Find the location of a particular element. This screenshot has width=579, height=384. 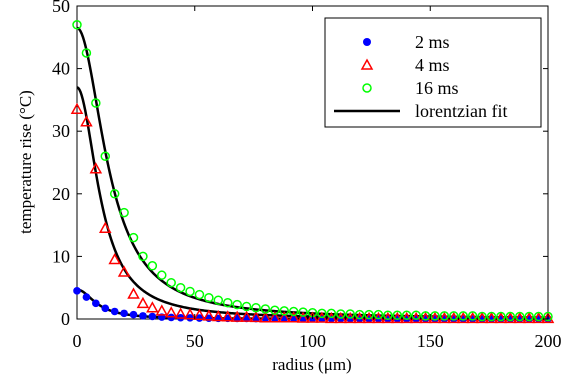

legend-label-fit: lorentzian fit is located at coordinates (461, 111).